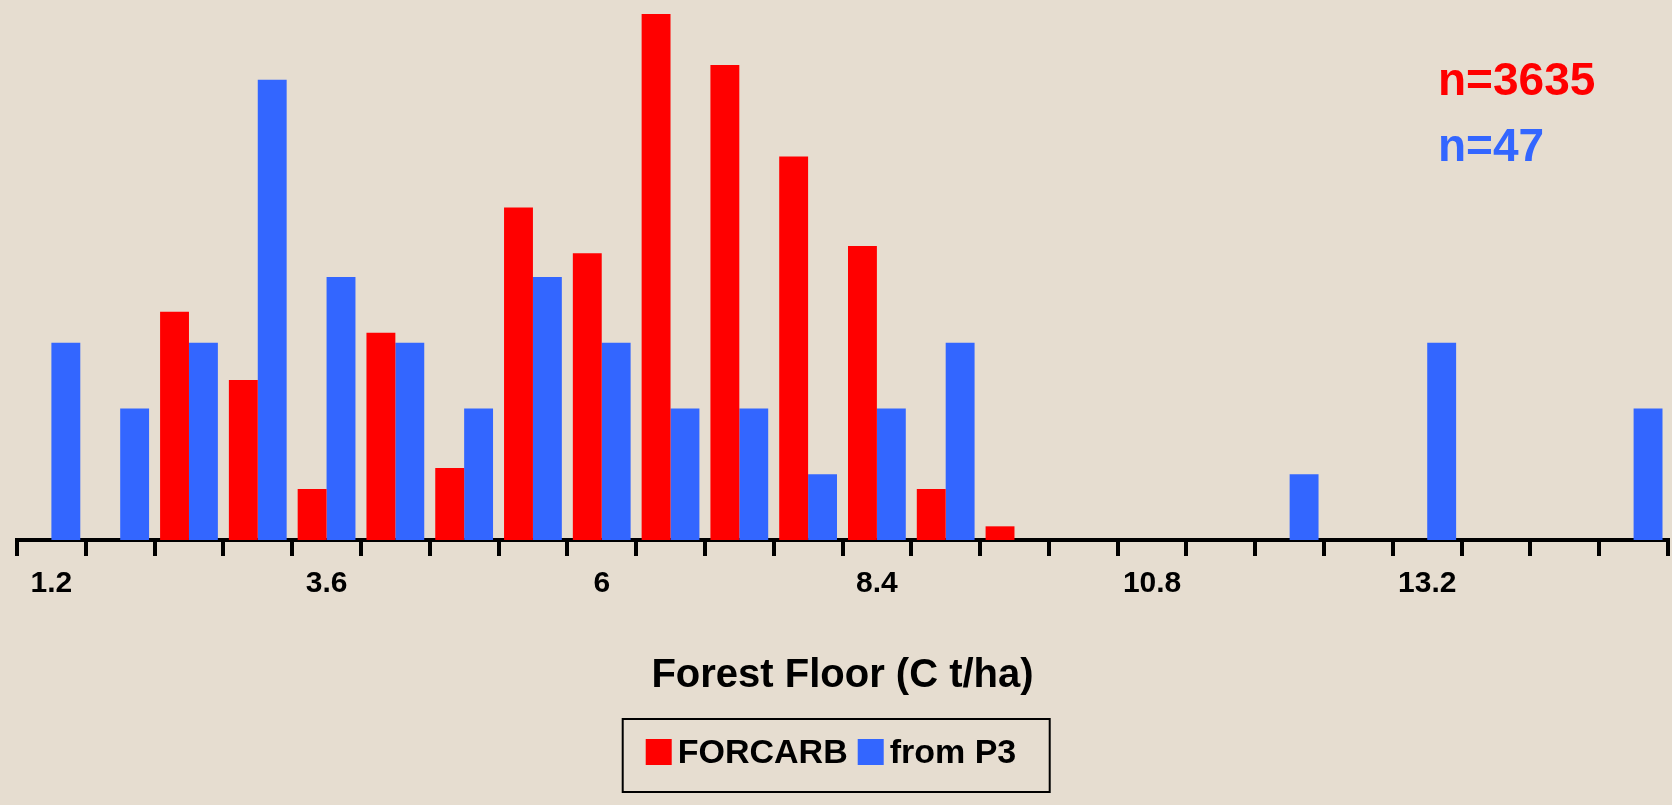  What do you see at coordinates (1517, 78) in the screenshot?
I see `annotation: n=3635` at bounding box center [1517, 78].